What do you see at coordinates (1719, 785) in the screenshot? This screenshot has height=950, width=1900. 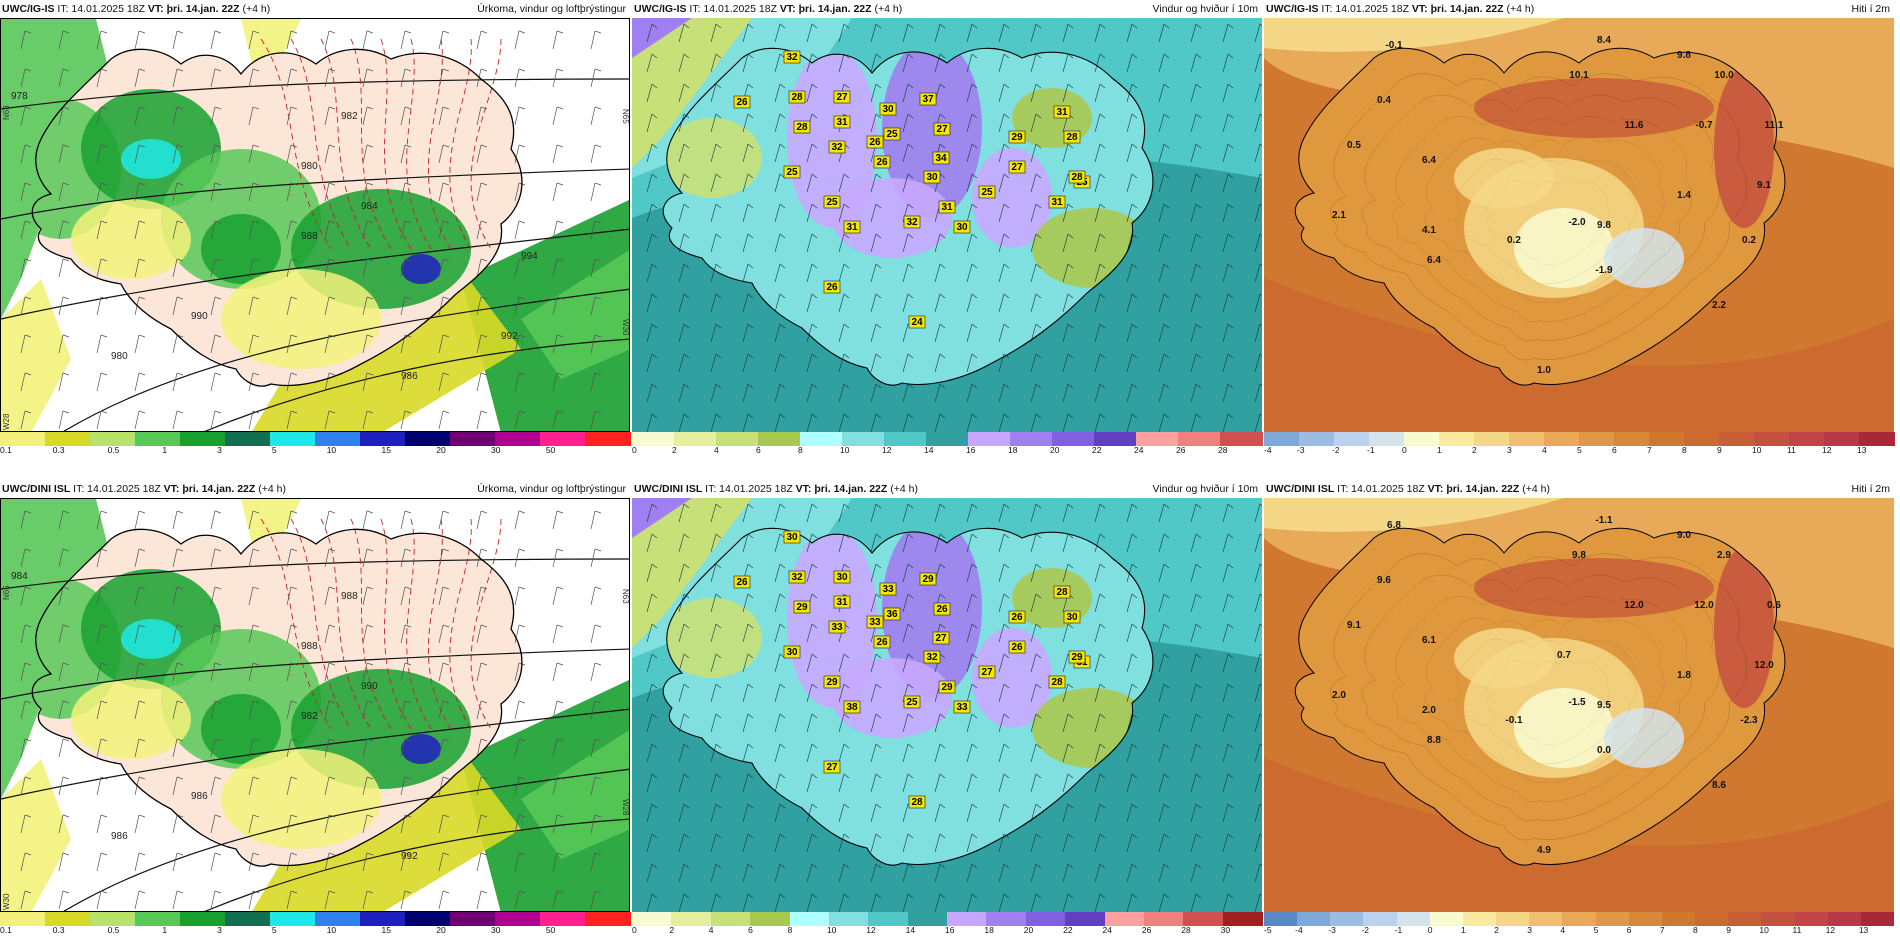 I see `temperature-label: 8.6` at bounding box center [1719, 785].